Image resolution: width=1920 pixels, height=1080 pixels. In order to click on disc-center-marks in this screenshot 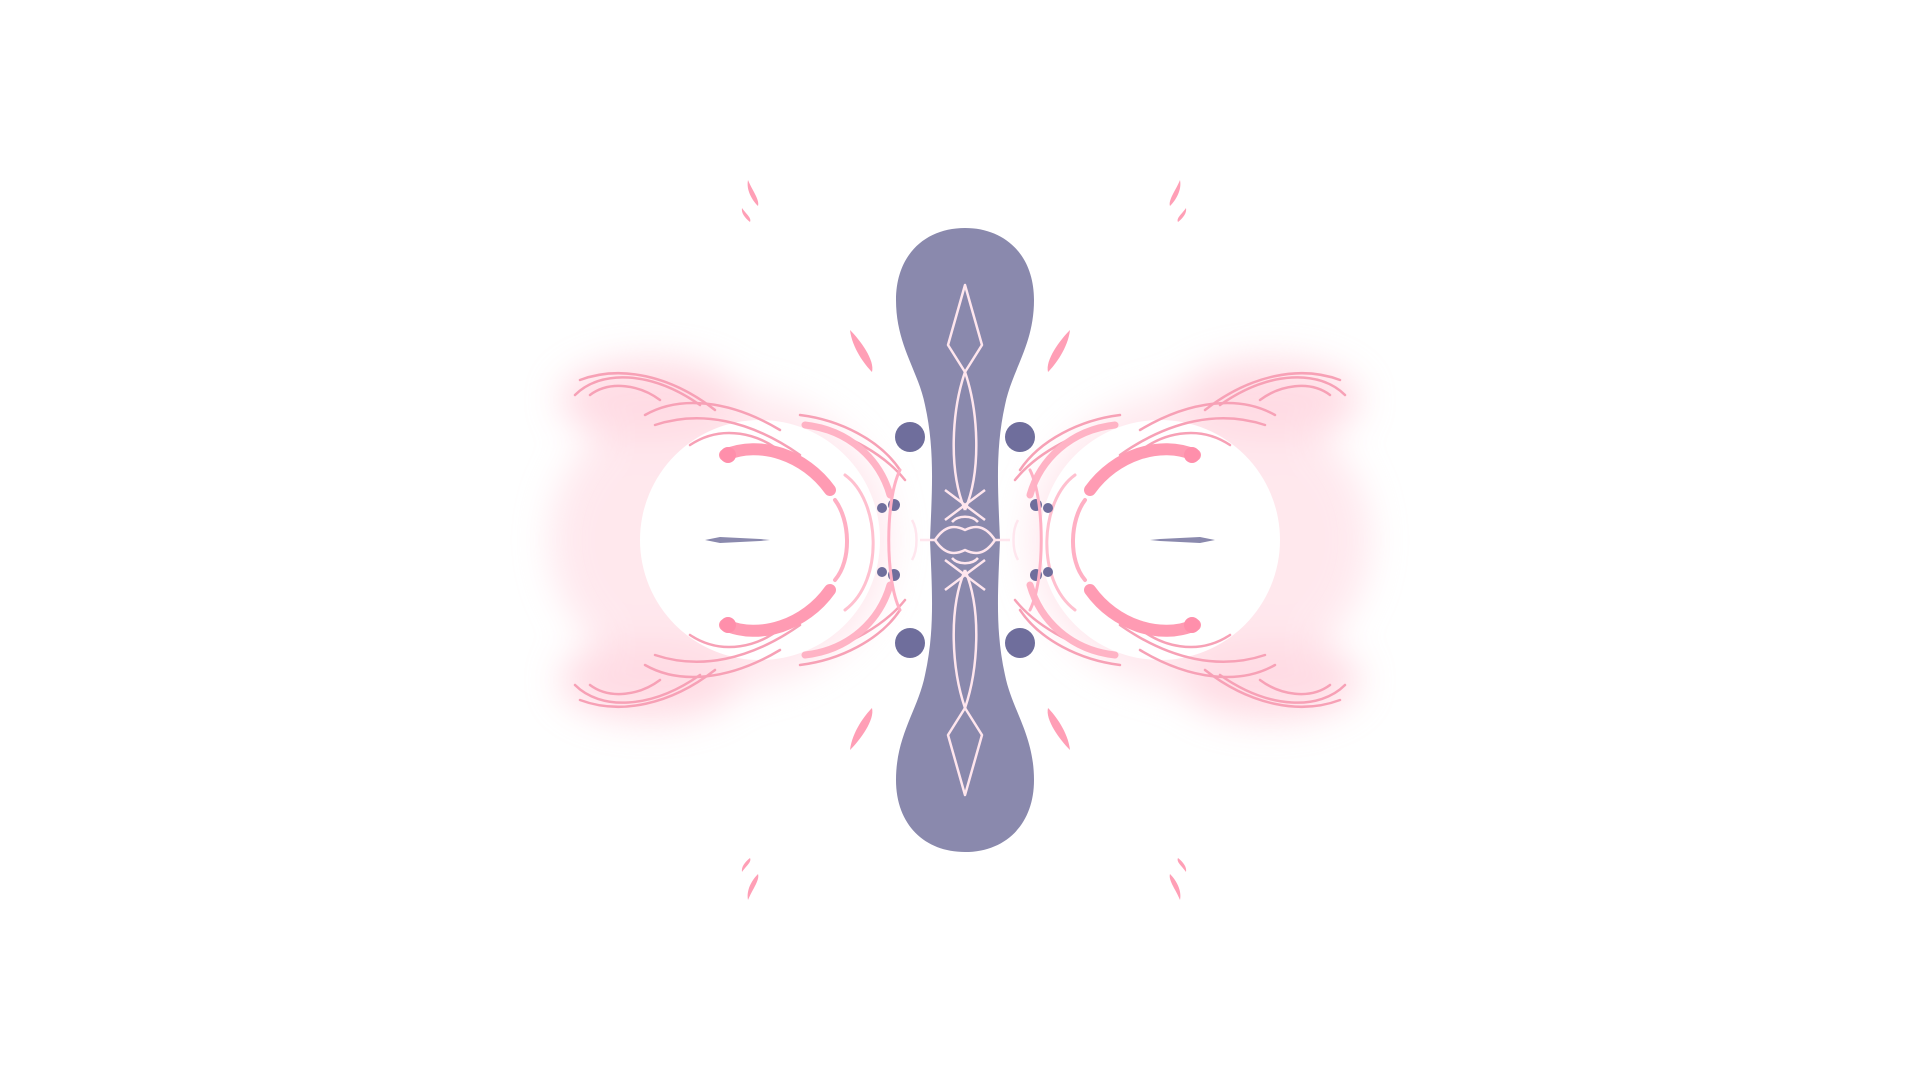, I will do `click(960, 540)`.